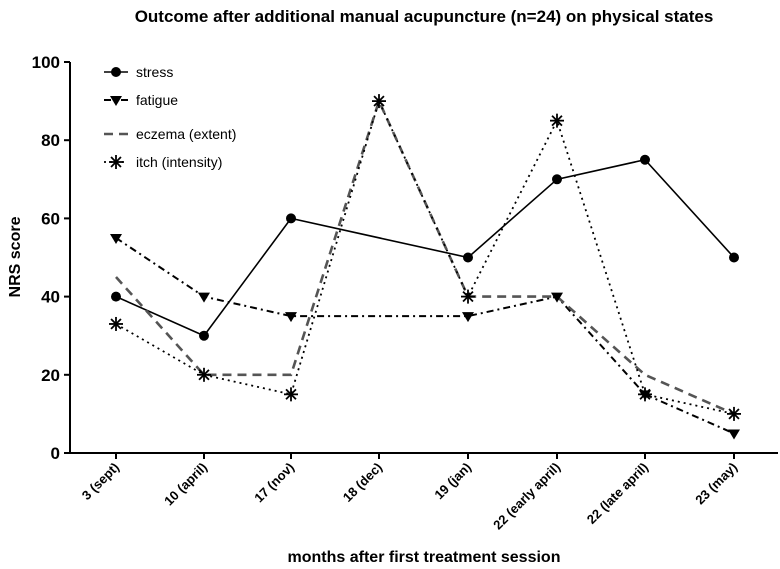 The height and width of the screenshot is (569, 780). What do you see at coordinates (274, 483) in the screenshot?
I see `x-tick-label: 17 (nov)` at bounding box center [274, 483].